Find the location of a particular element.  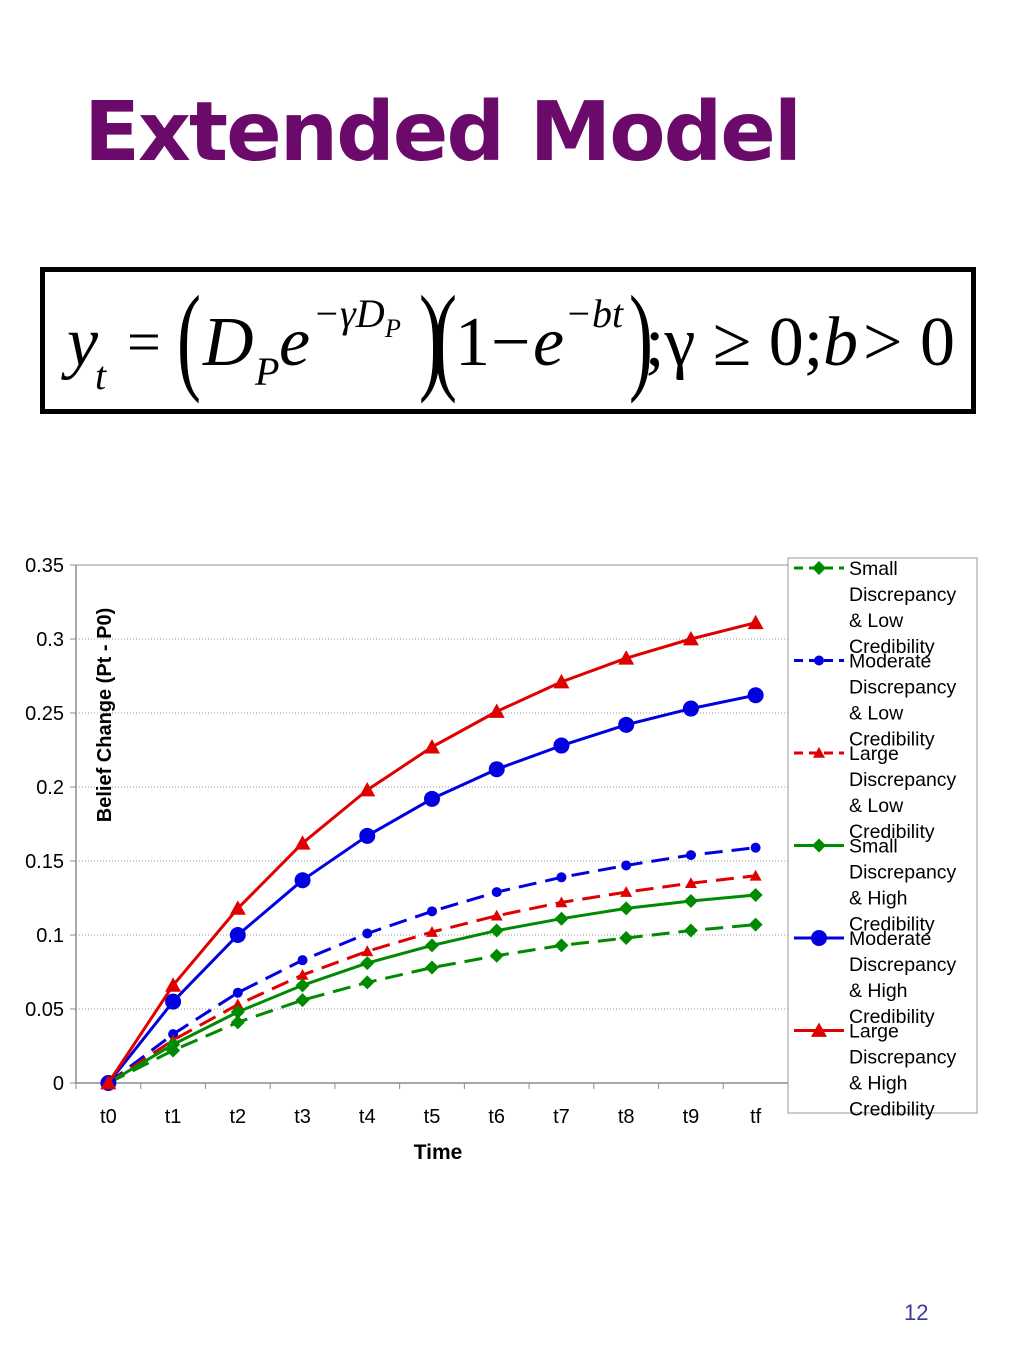

x-tick-label: t2 is located at coordinates (237, 1117).